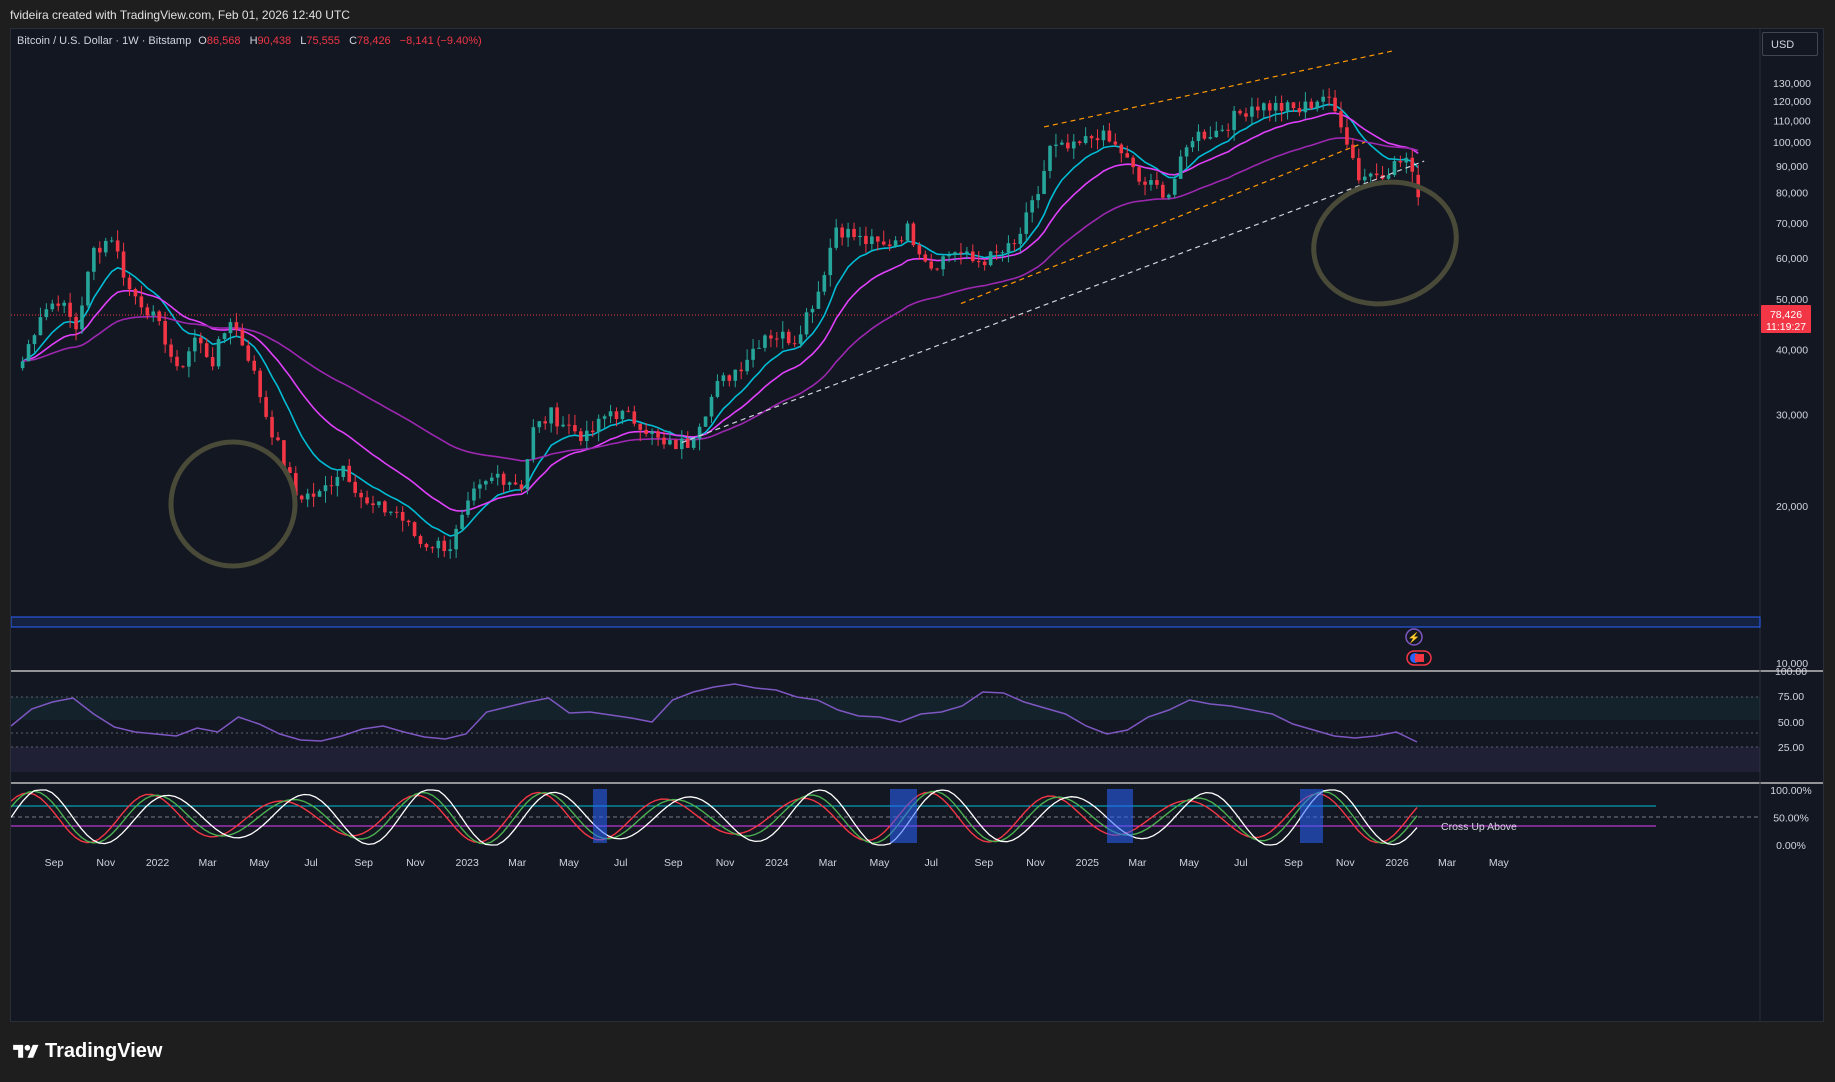 The image size is (1835, 1082). I want to click on highlight-circle-2022, so click(233, 504).